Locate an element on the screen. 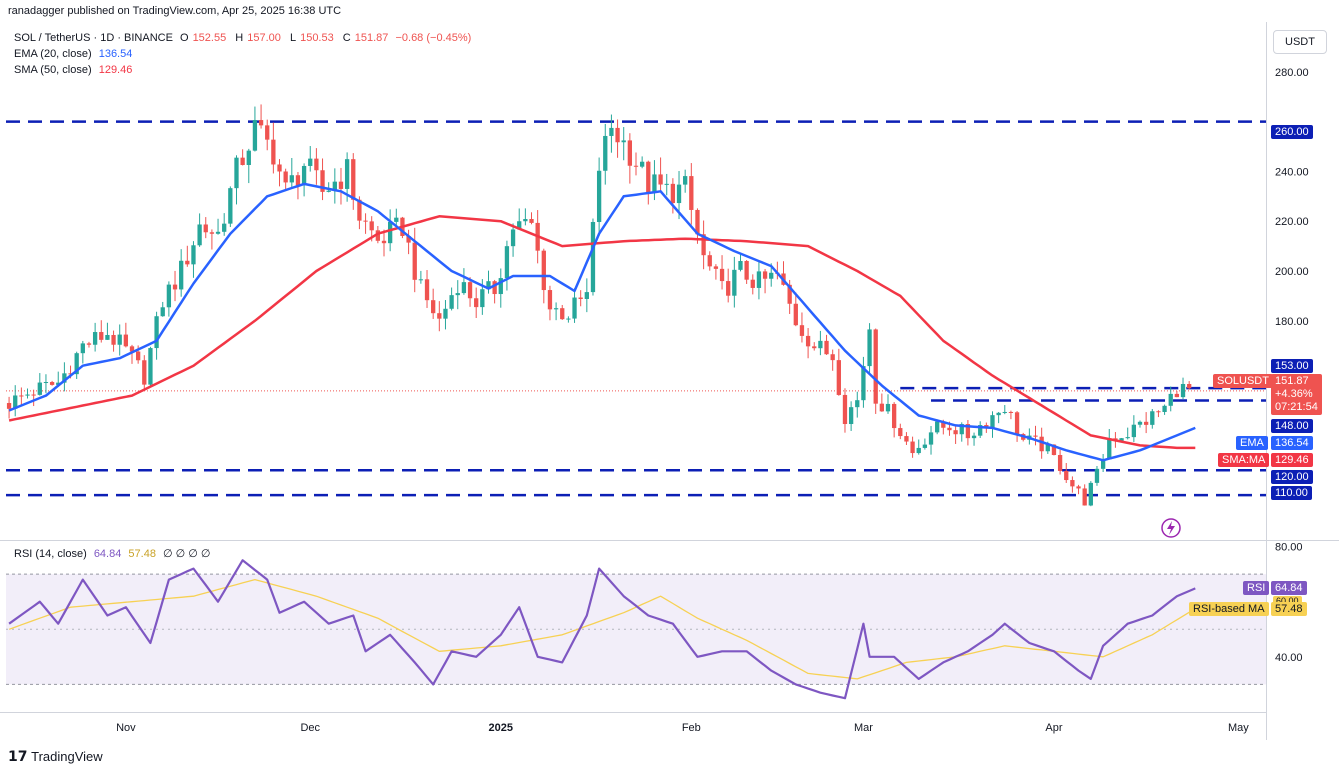 The image size is (1339, 771). rsi-tag: RSI is located at coordinates (1256, 588).